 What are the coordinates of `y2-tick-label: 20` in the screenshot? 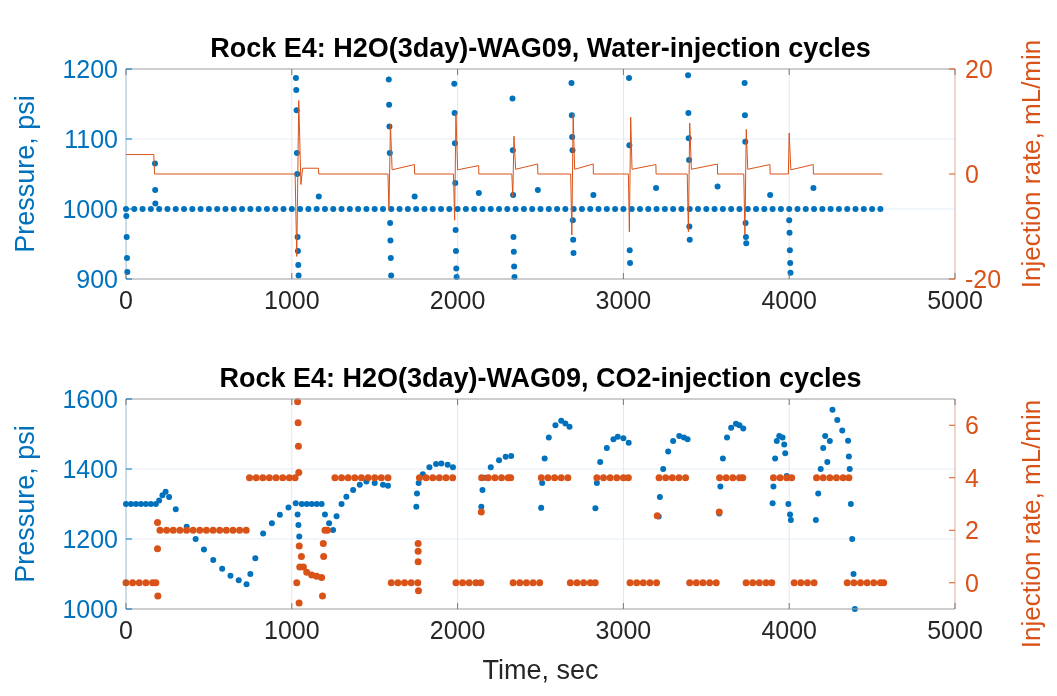 It's located at (979, 68).